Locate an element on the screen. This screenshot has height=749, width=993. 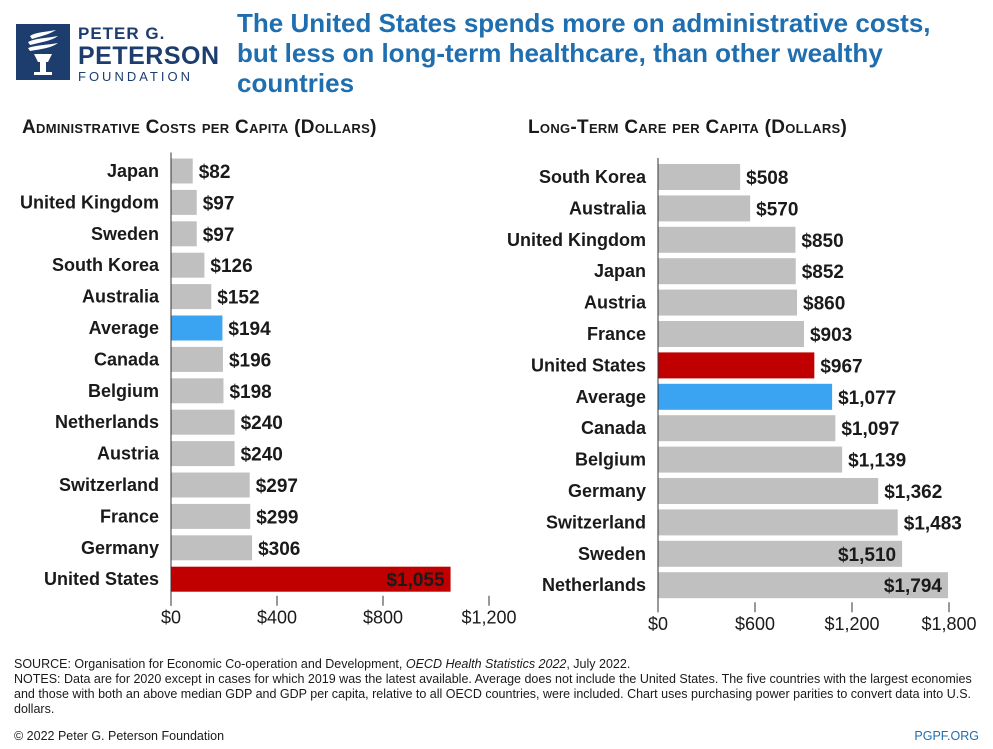
value-label-average: $194 is located at coordinates (249, 329).